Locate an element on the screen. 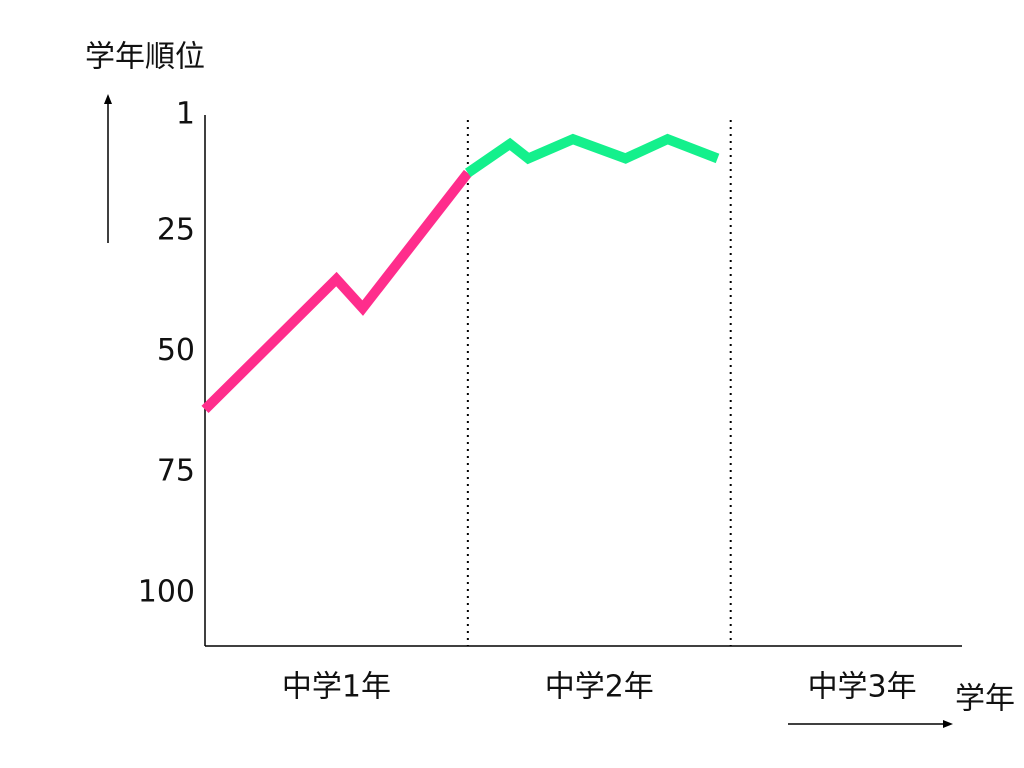 This screenshot has height=768, width=1024. y-tick-label: 75 is located at coordinates (176, 471).